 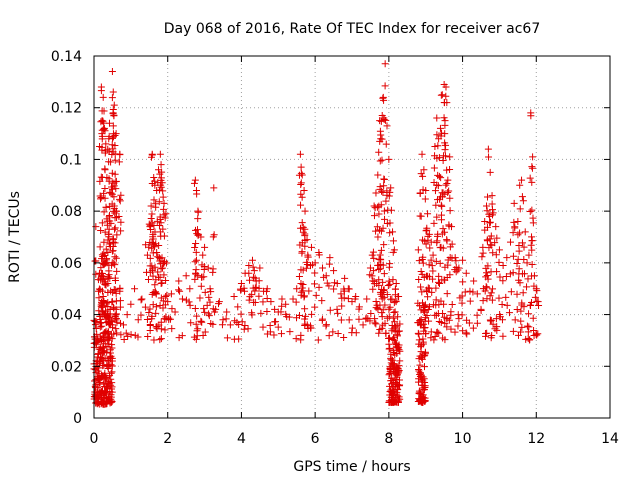 I want to click on y-tick-label: 0.02, so click(x=66, y=367).